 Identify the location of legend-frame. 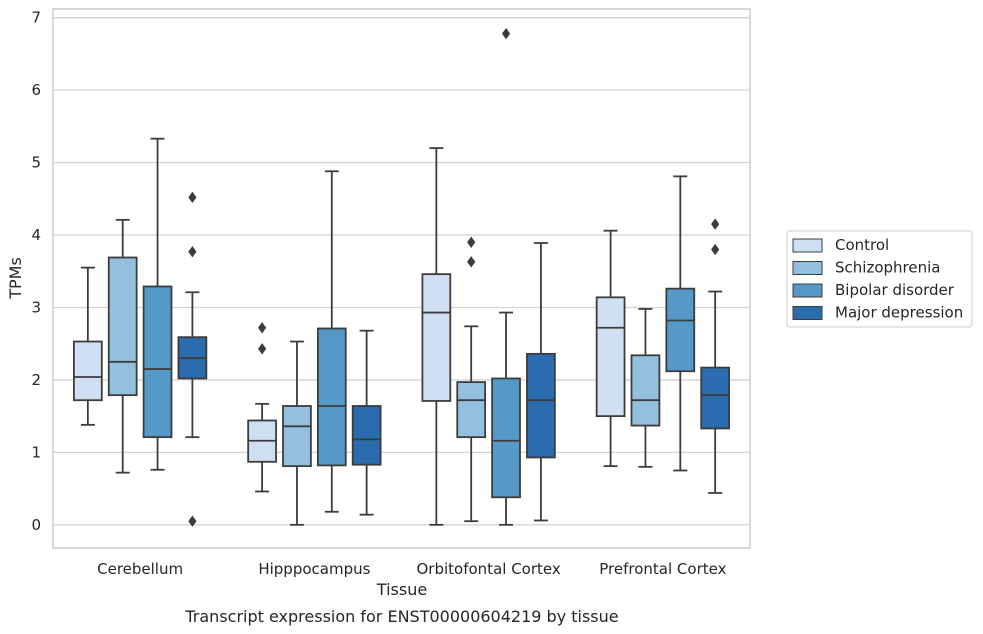
(879, 279).